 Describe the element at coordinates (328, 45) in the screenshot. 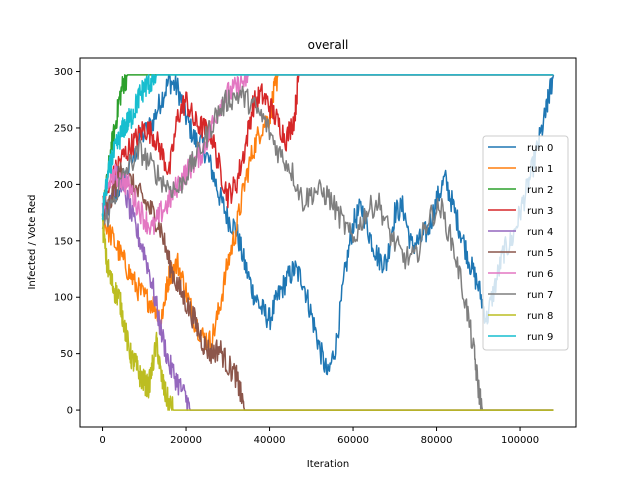

I see `chart-title: overall` at that location.